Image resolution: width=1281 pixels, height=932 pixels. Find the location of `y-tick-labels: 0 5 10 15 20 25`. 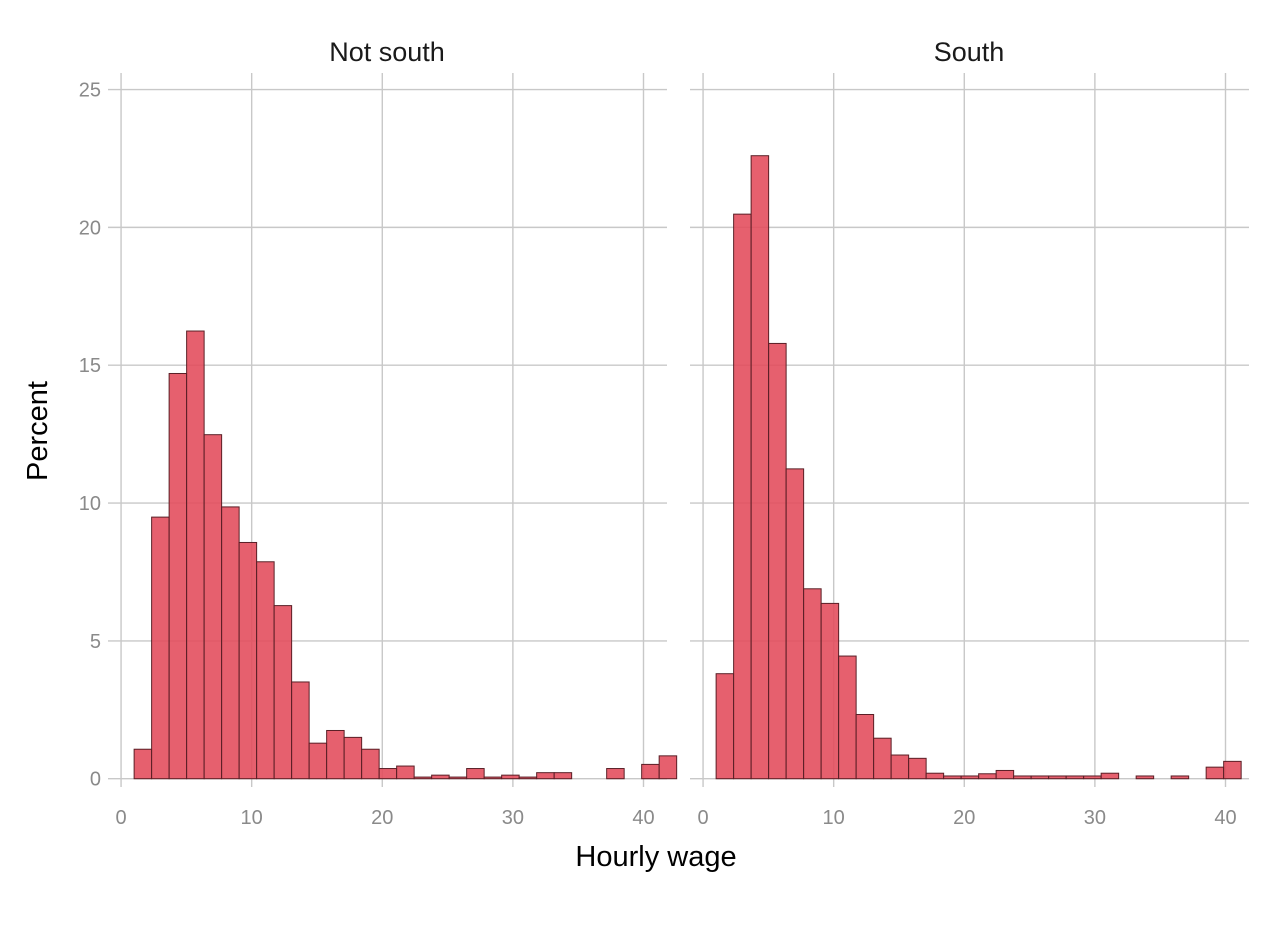

y-tick-labels: 0 5 10 15 20 25 is located at coordinates (90, 435).